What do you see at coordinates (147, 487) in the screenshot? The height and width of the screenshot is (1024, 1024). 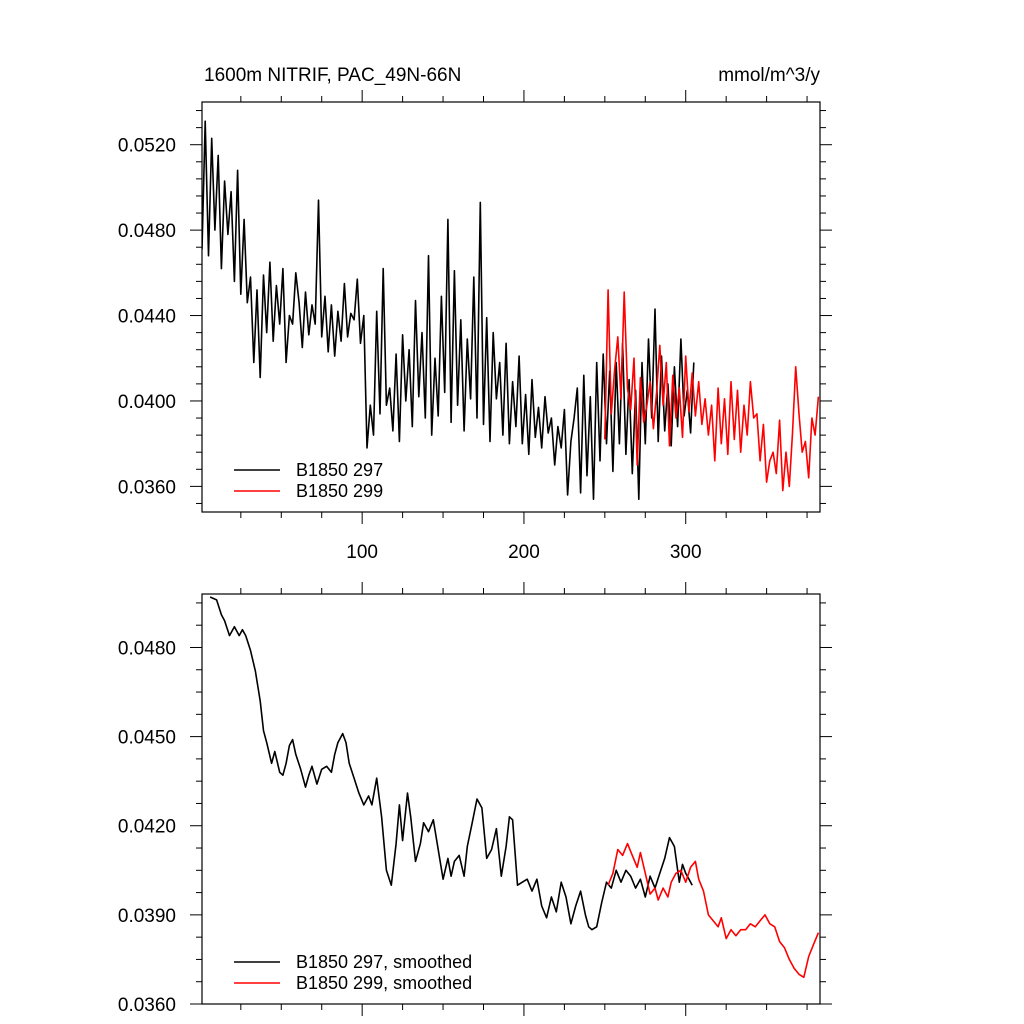 I see `top-y-tick-label: 0.0360` at bounding box center [147, 487].